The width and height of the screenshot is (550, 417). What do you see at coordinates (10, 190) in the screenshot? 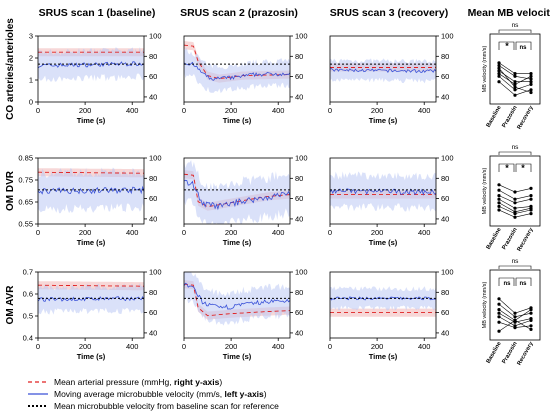
I see `row-label: OM DVR` at bounding box center [10, 190].